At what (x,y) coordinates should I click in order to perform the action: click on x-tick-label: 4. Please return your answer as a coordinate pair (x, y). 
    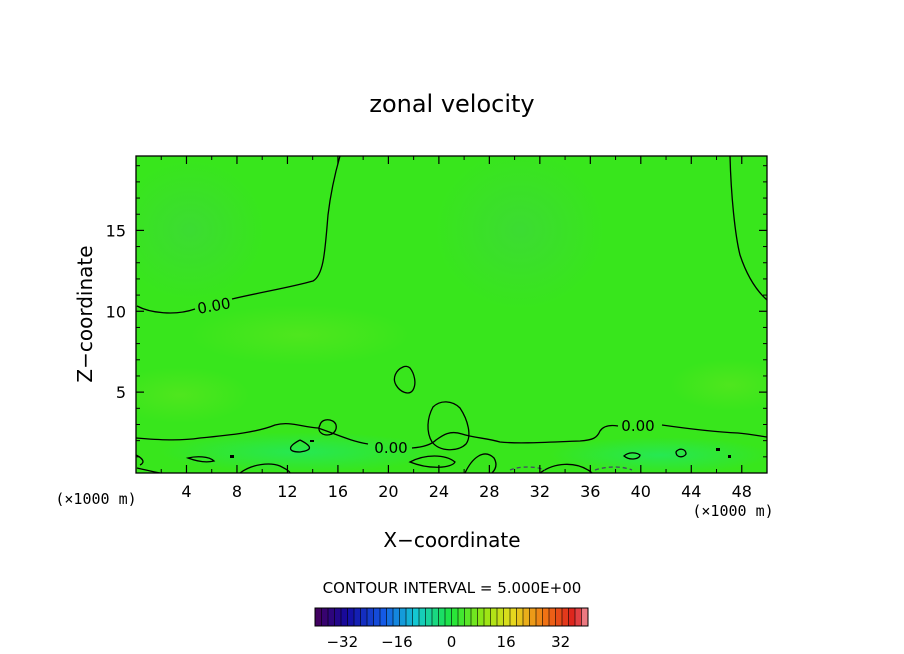
    Looking at the image, I should click on (186, 491).